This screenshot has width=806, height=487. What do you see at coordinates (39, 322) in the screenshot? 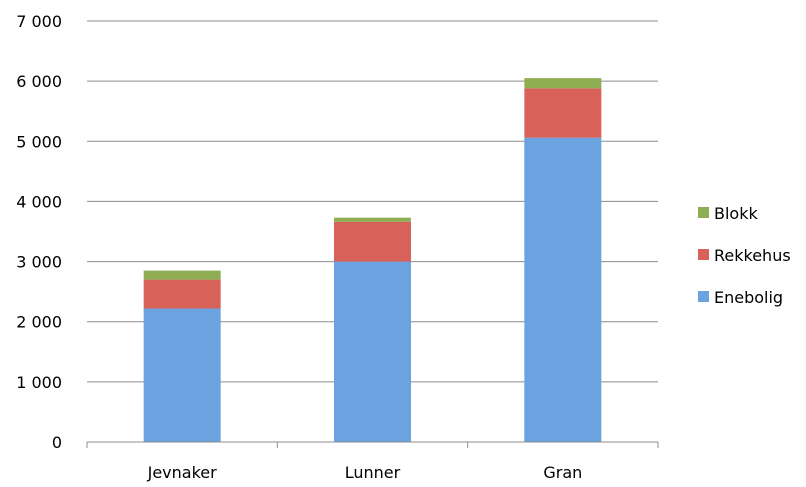
I see `y-tick-label: 2 000` at bounding box center [39, 322].